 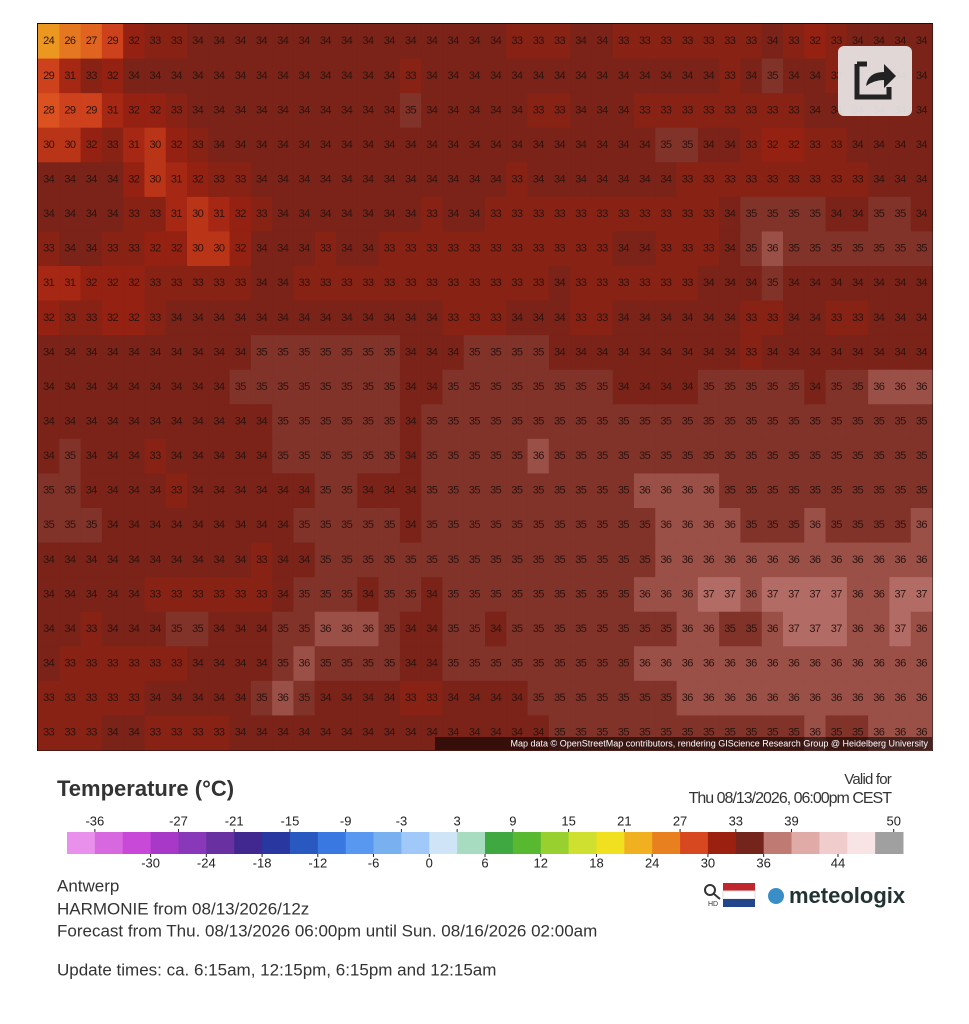 What do you see at coordinates (875, 81) in the screenshot?
I see `share-button` at bounding box center [875, 81].